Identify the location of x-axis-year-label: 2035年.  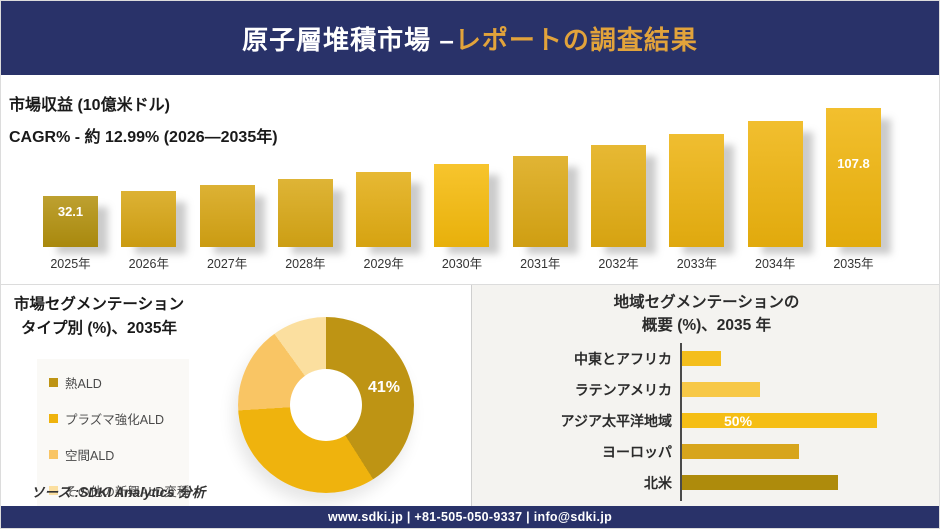
(853, 264).